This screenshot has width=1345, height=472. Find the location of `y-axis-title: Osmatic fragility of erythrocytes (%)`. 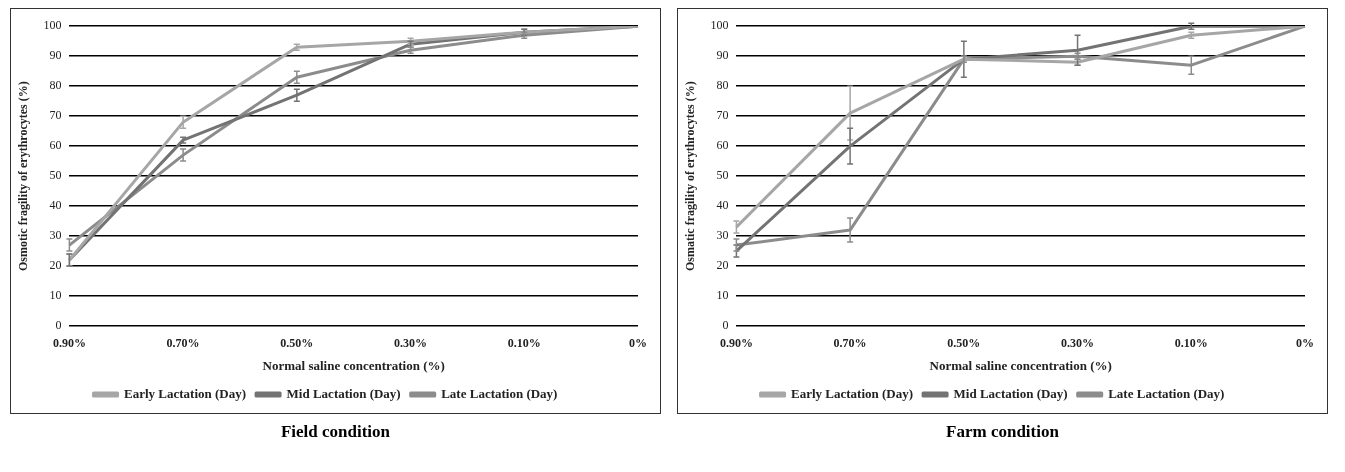

y-axis-title: Osmatic fragility of erythrocytes (%) is located at coordinates (690, 176).